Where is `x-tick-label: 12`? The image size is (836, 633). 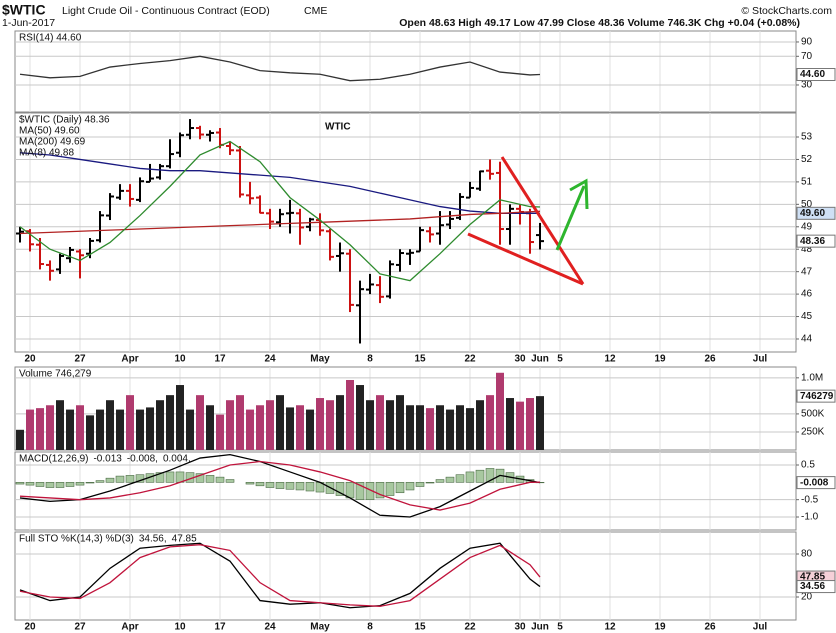 x-tick-label: 12 is located at coordinates (610, 627).